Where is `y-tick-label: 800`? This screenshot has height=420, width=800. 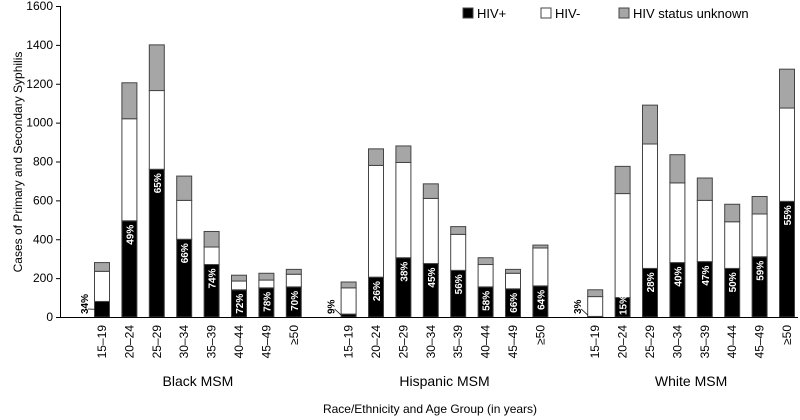 y-tick-label: 800 is located at coordinates (43, 162).